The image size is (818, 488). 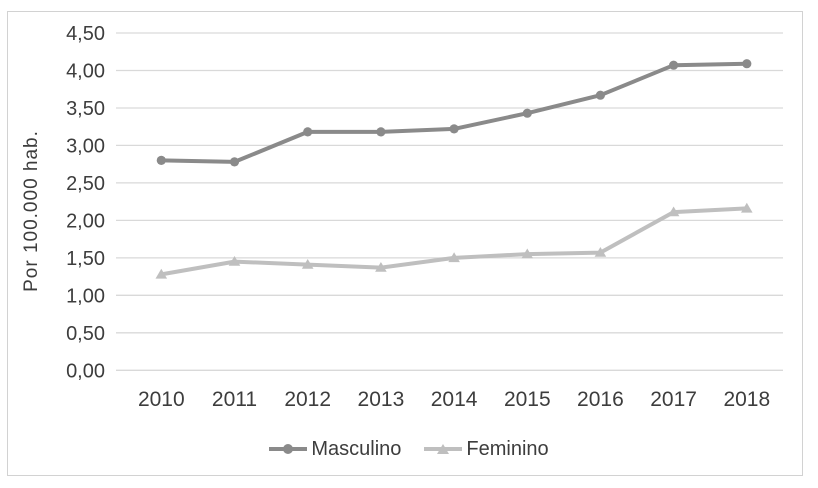 I want to click on marker-masculino-2017, so click(x=674, y=65).